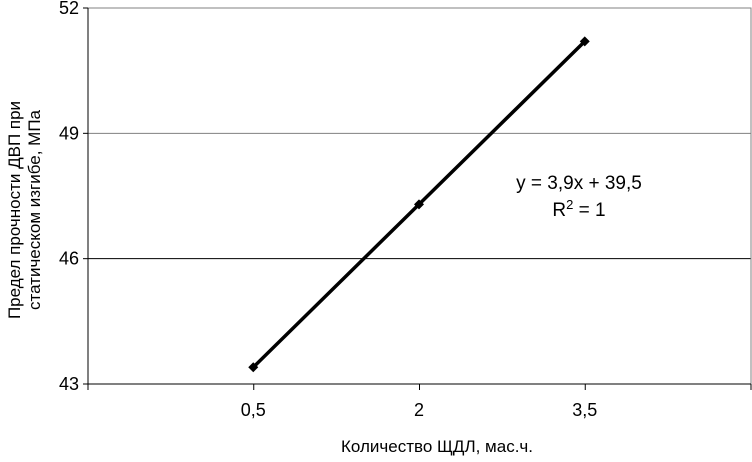 Image resolution: width=752 pixels, height=462 pixels. What do you see at coordinates (14, 210) in the screenshot?
I see `y-axis-title-line1: Предел прочности ДВП при` at bounding box center [14, 210].